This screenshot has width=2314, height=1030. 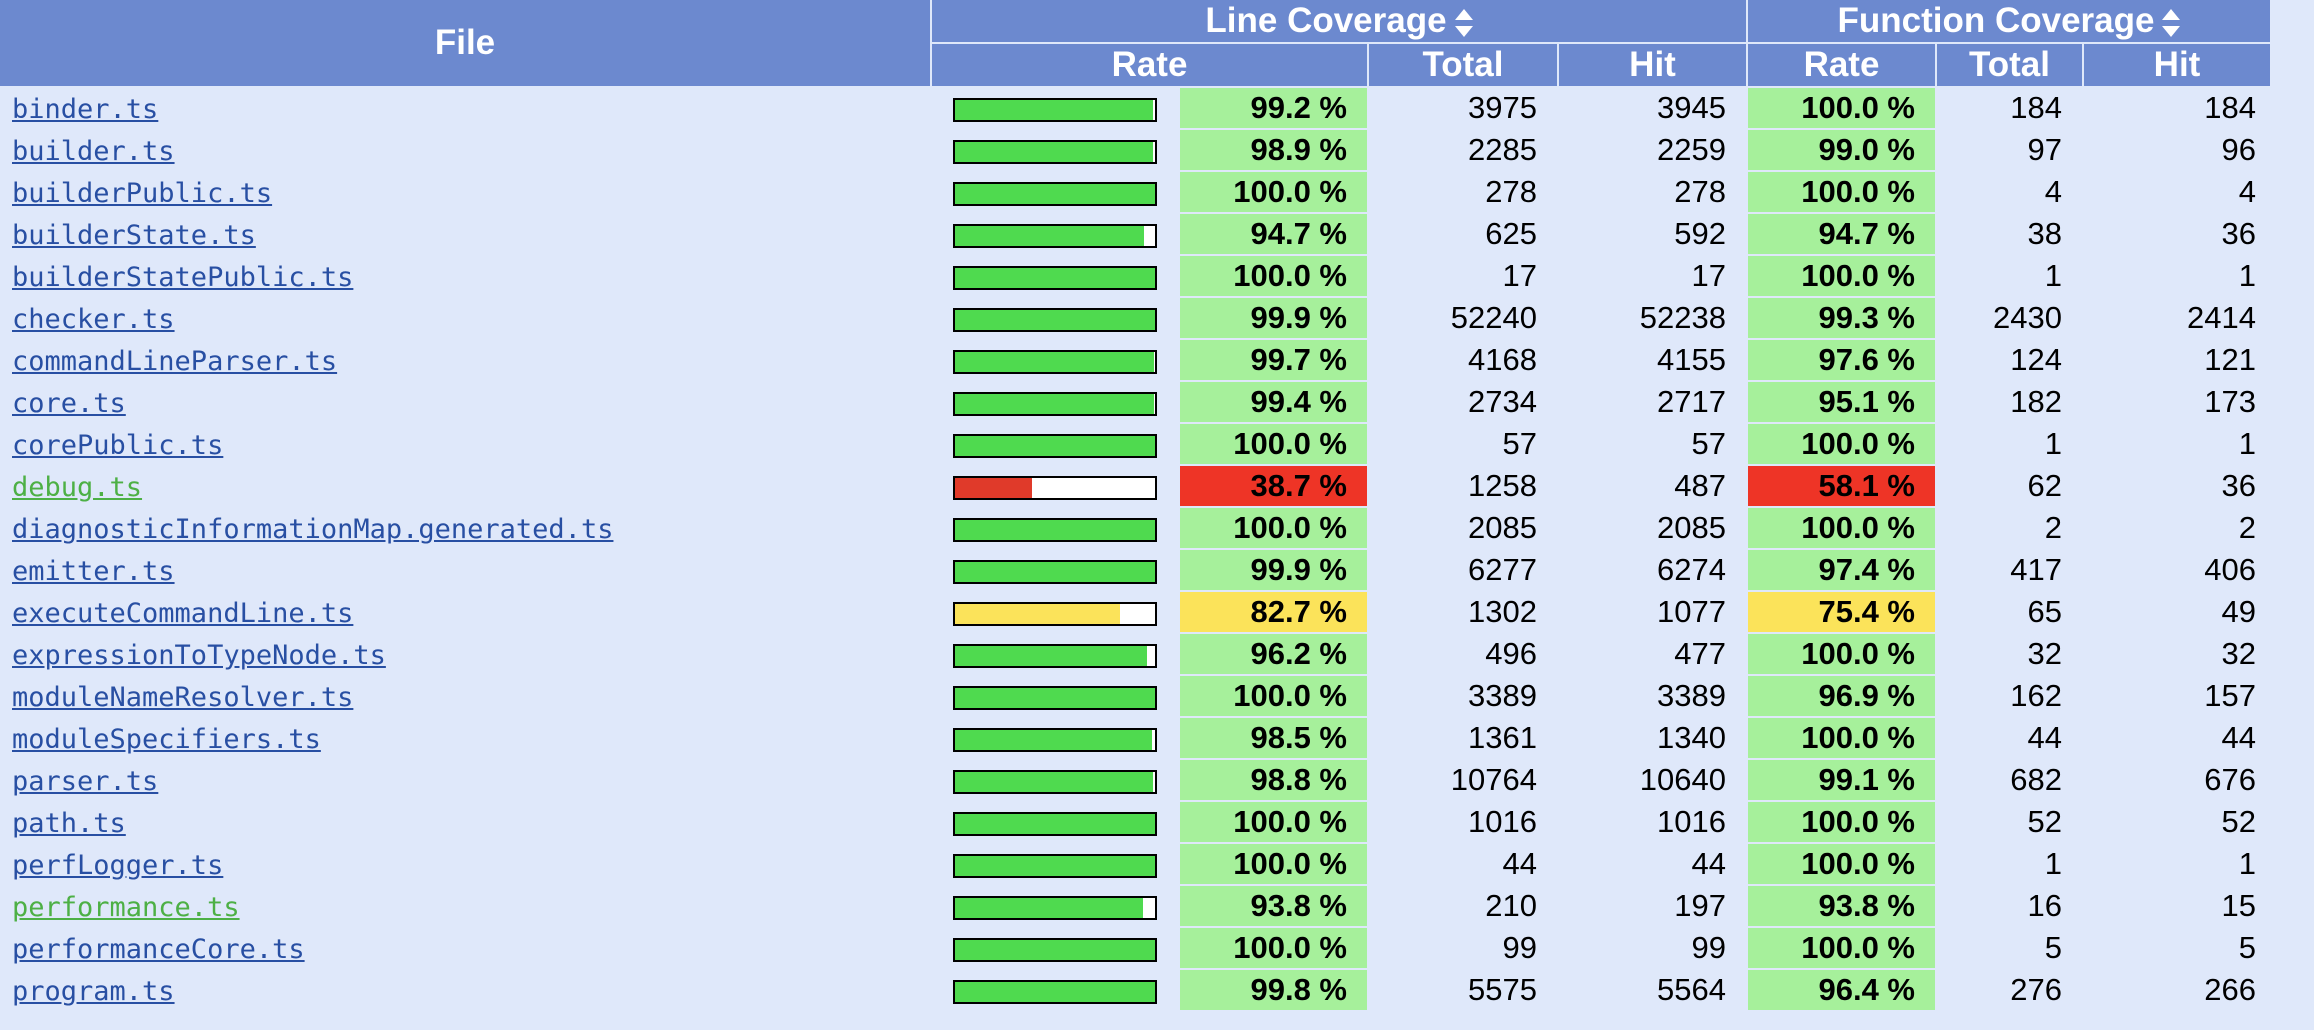 What do you see at coordinates (1652, 234) in the screenshot?
I see `line-hit-cell: 592` at bounding box center [1652, 234].